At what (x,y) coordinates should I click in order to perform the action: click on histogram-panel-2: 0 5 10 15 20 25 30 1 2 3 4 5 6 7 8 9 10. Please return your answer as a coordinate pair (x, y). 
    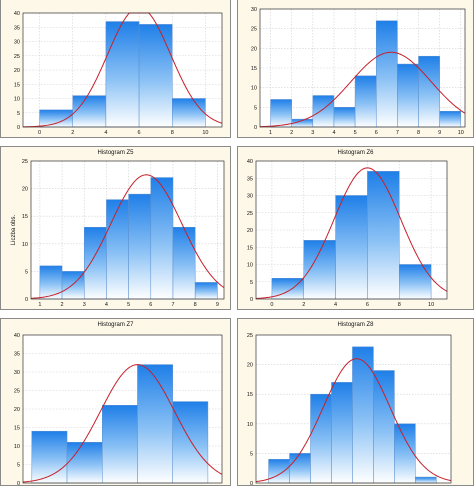
    Looking at the image, I should click on (355, 69).